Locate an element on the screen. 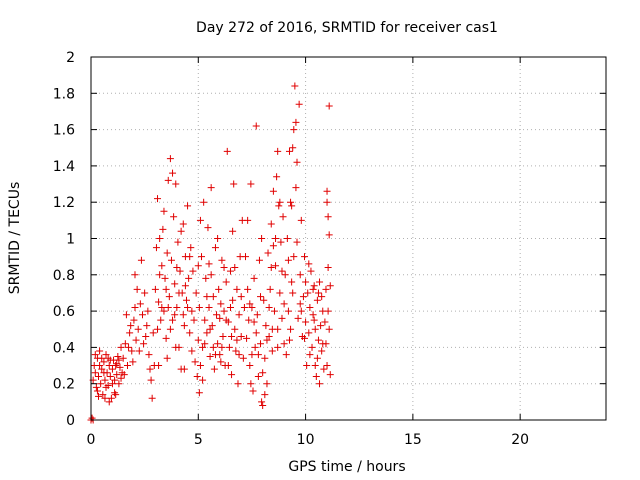  y-tick-label: 0.2 is located at coordinates (64, 385).